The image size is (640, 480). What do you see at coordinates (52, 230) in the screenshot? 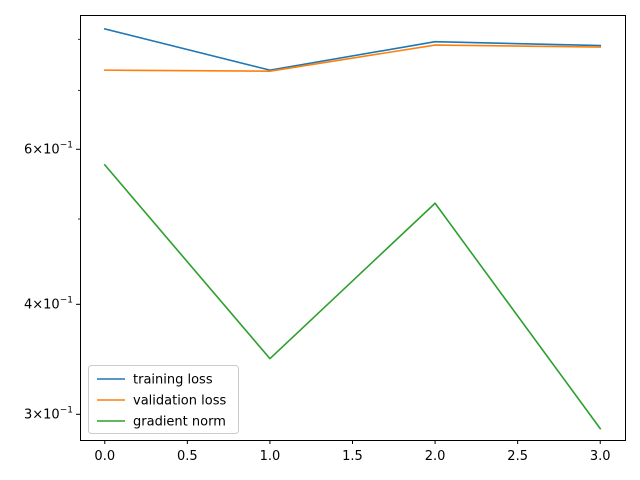
I see `y-axis: 3×10−14×10−16×10−1` at bounding box center [52, 230].